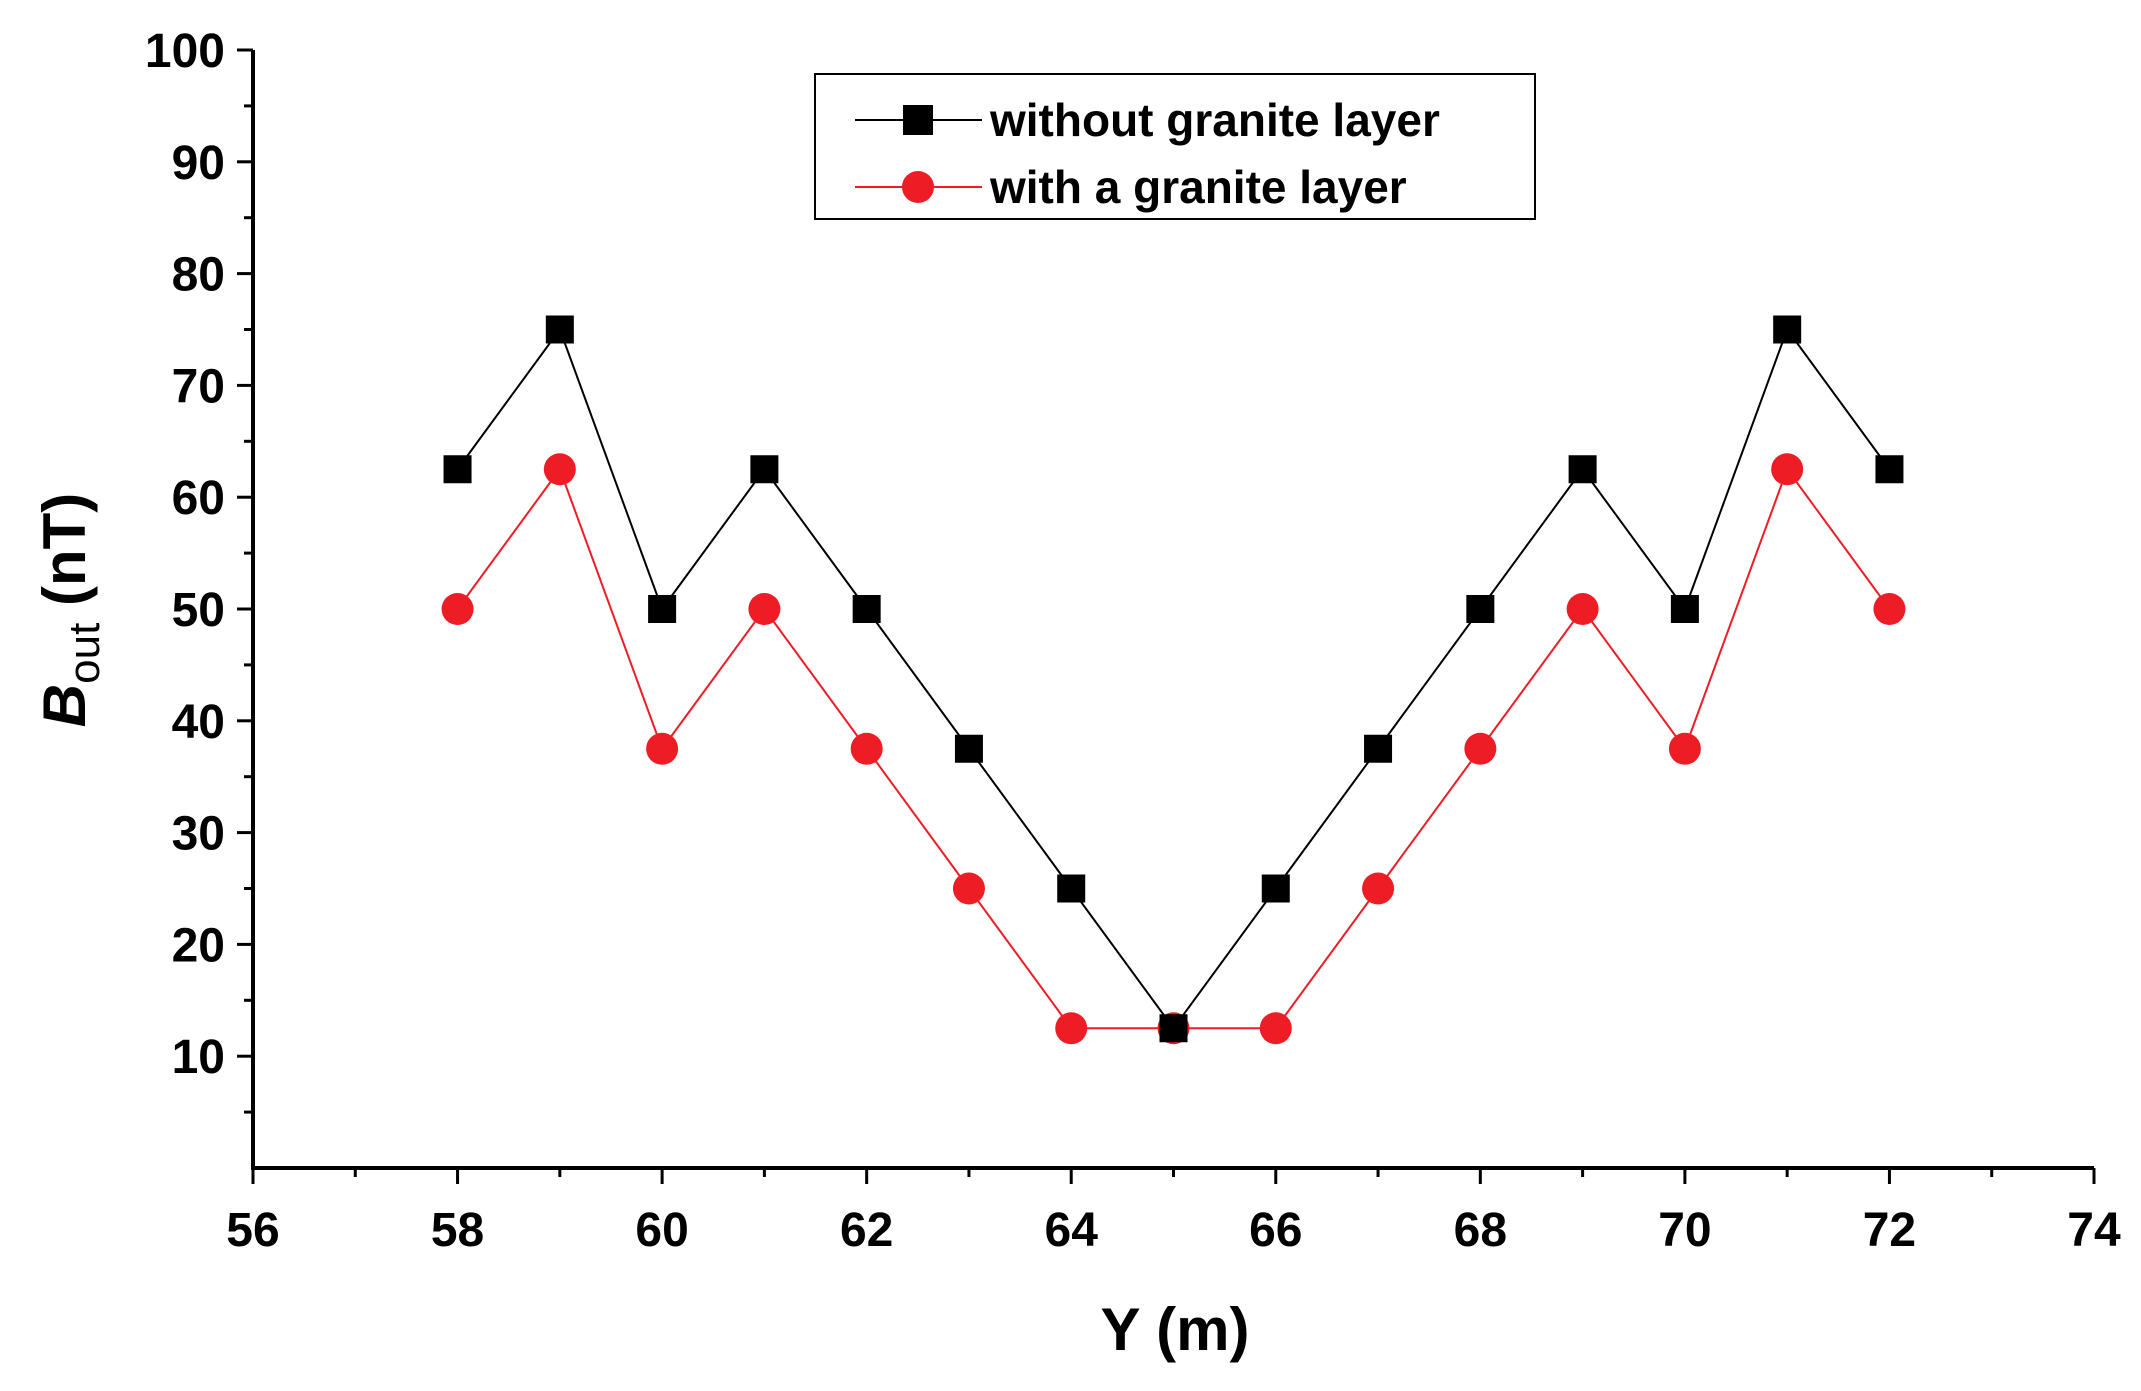  What do you see at coordinates (1889, 1230) in the screenshot?
I see `x-tick-label: 72` at bounding box center [1889, 1230].